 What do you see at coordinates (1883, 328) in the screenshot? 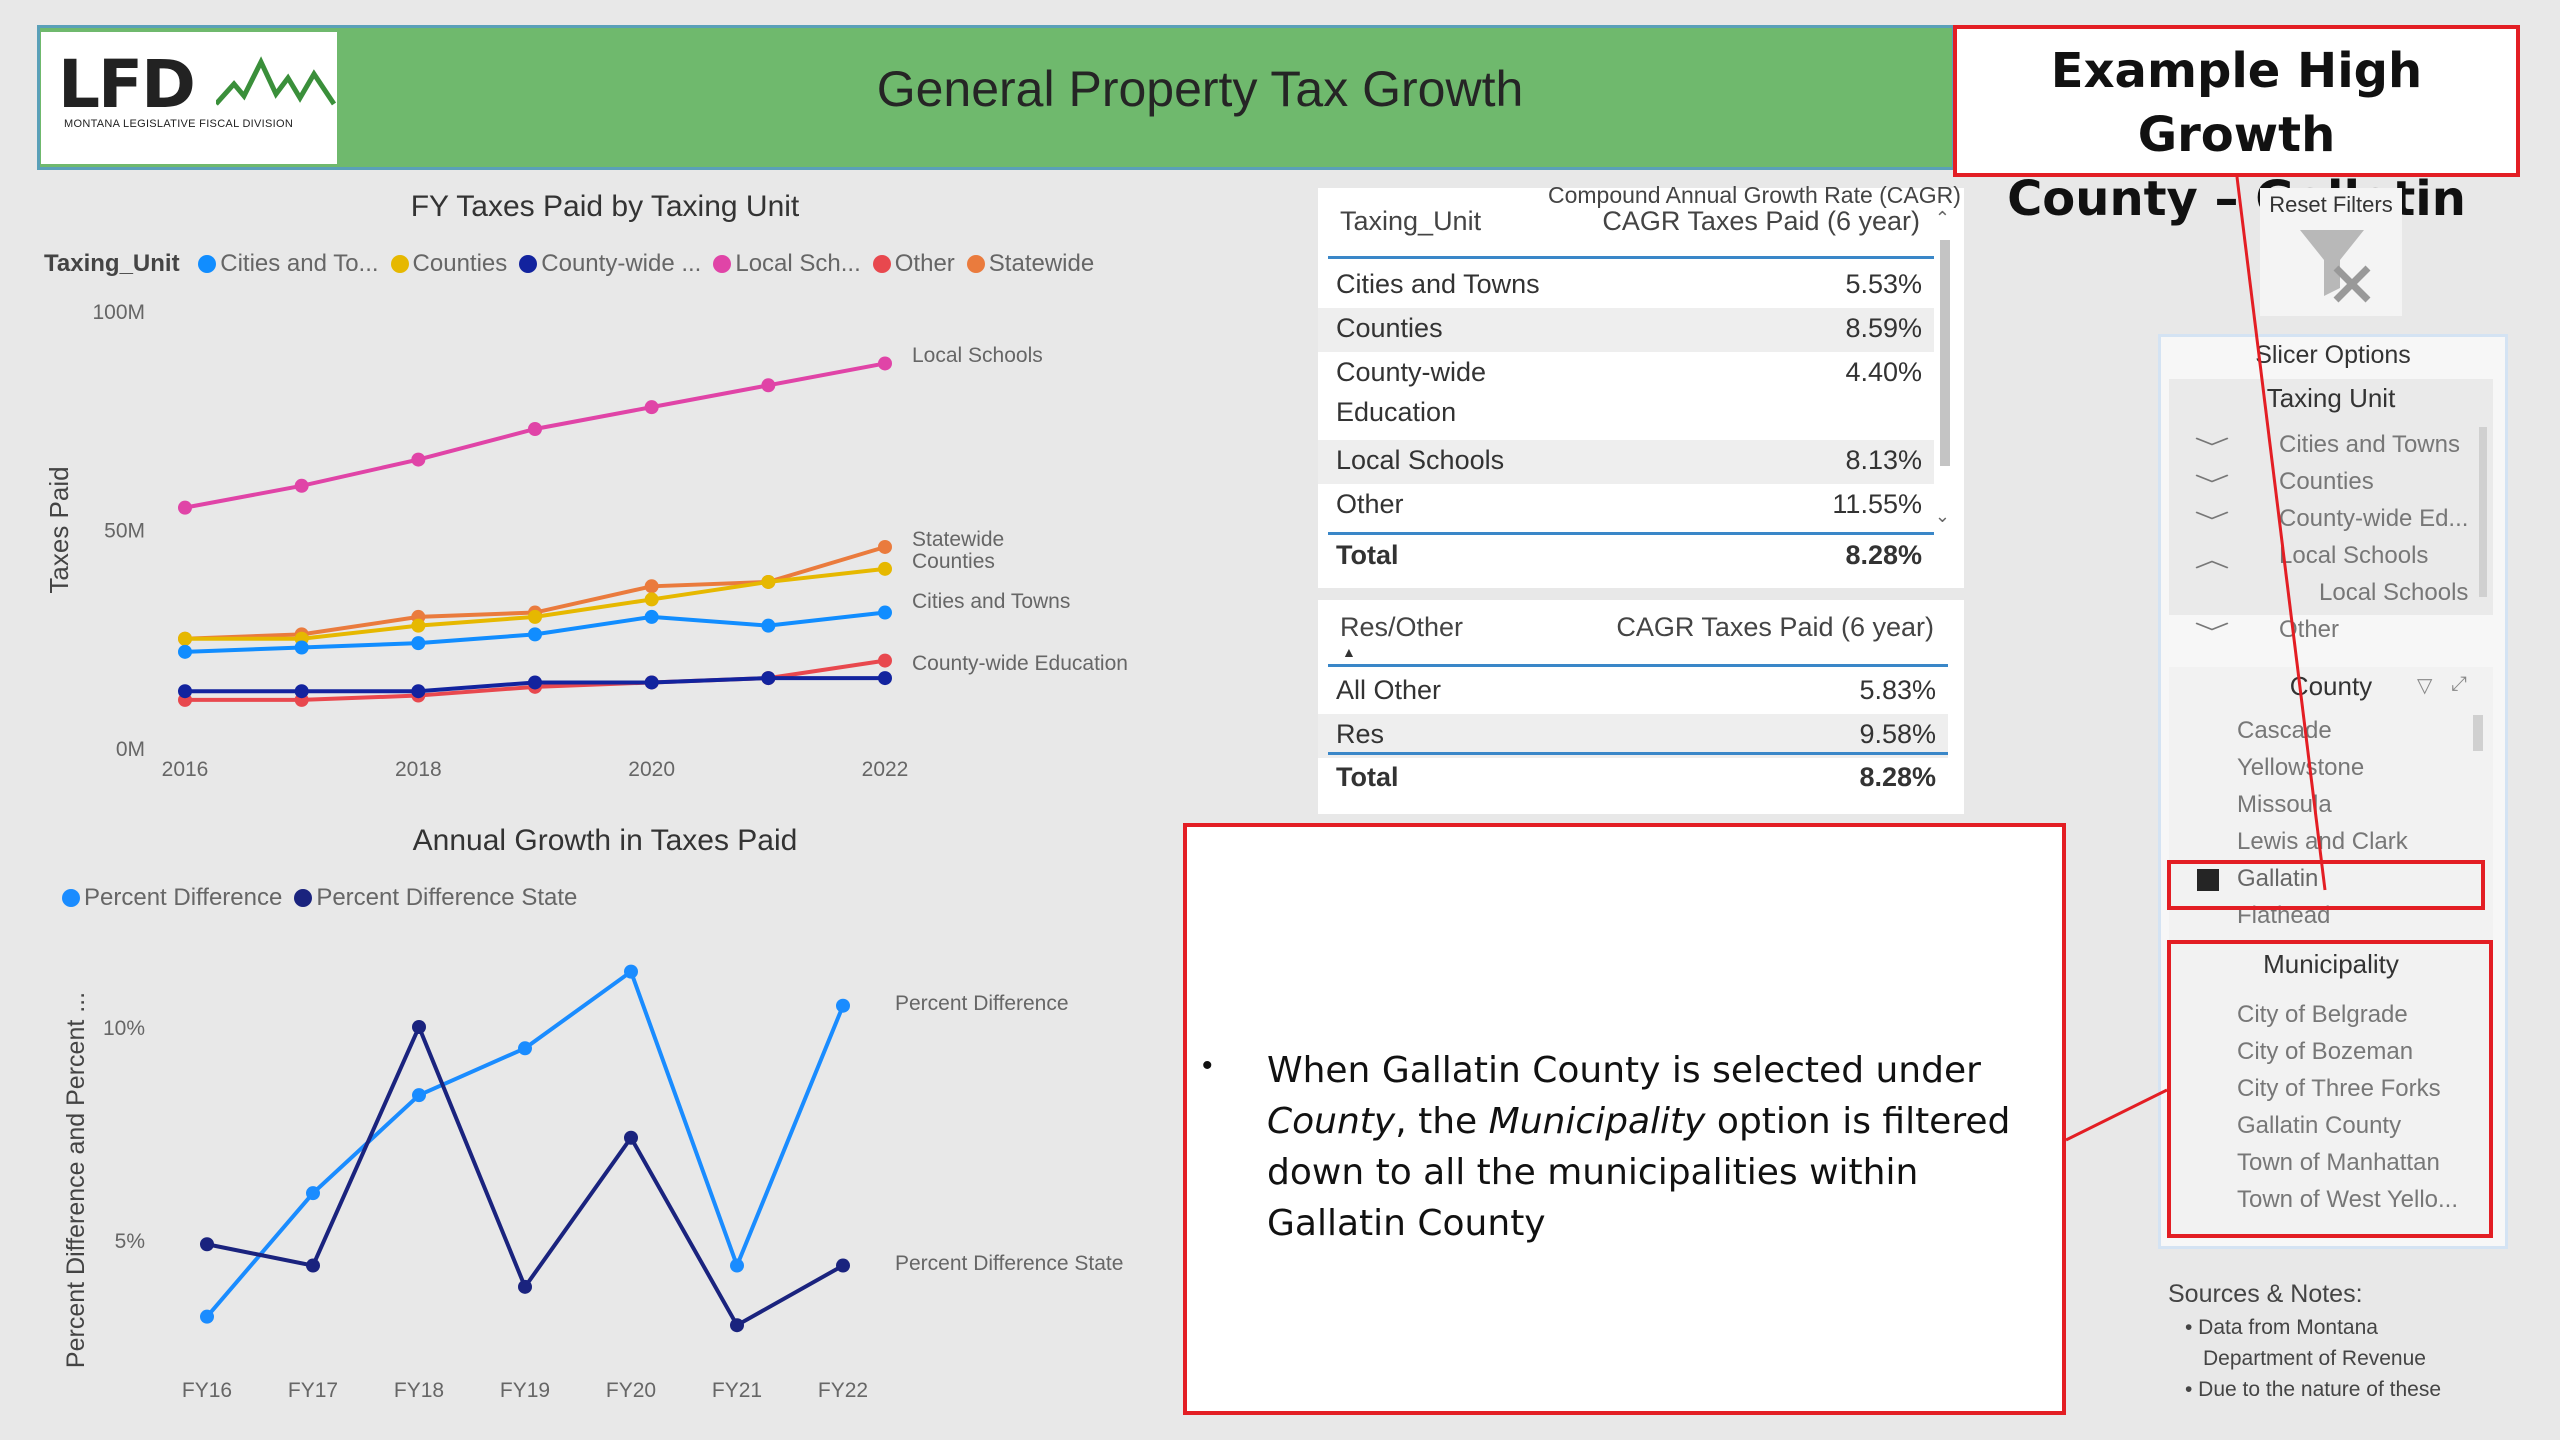
I see `cagr-row-value: 8.59%` at bounding box center [1883, 328].